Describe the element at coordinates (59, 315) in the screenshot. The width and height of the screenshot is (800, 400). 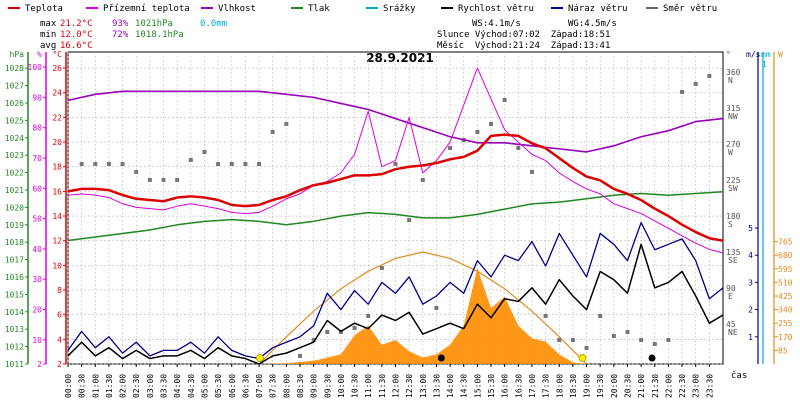
I see `tick-label-temp: 6` at that location.